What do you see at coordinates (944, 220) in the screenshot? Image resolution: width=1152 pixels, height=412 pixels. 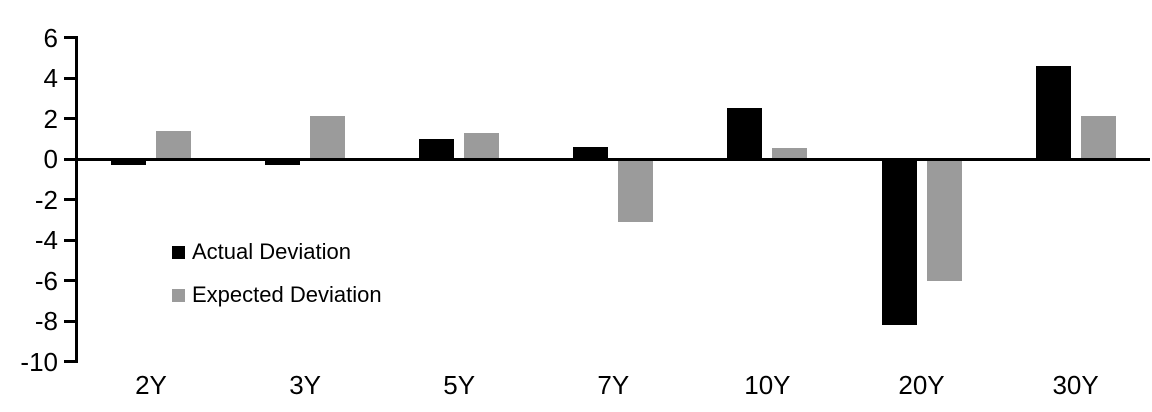 I see `expected-deviation-bar-20y` at bounding box center [944, 220].